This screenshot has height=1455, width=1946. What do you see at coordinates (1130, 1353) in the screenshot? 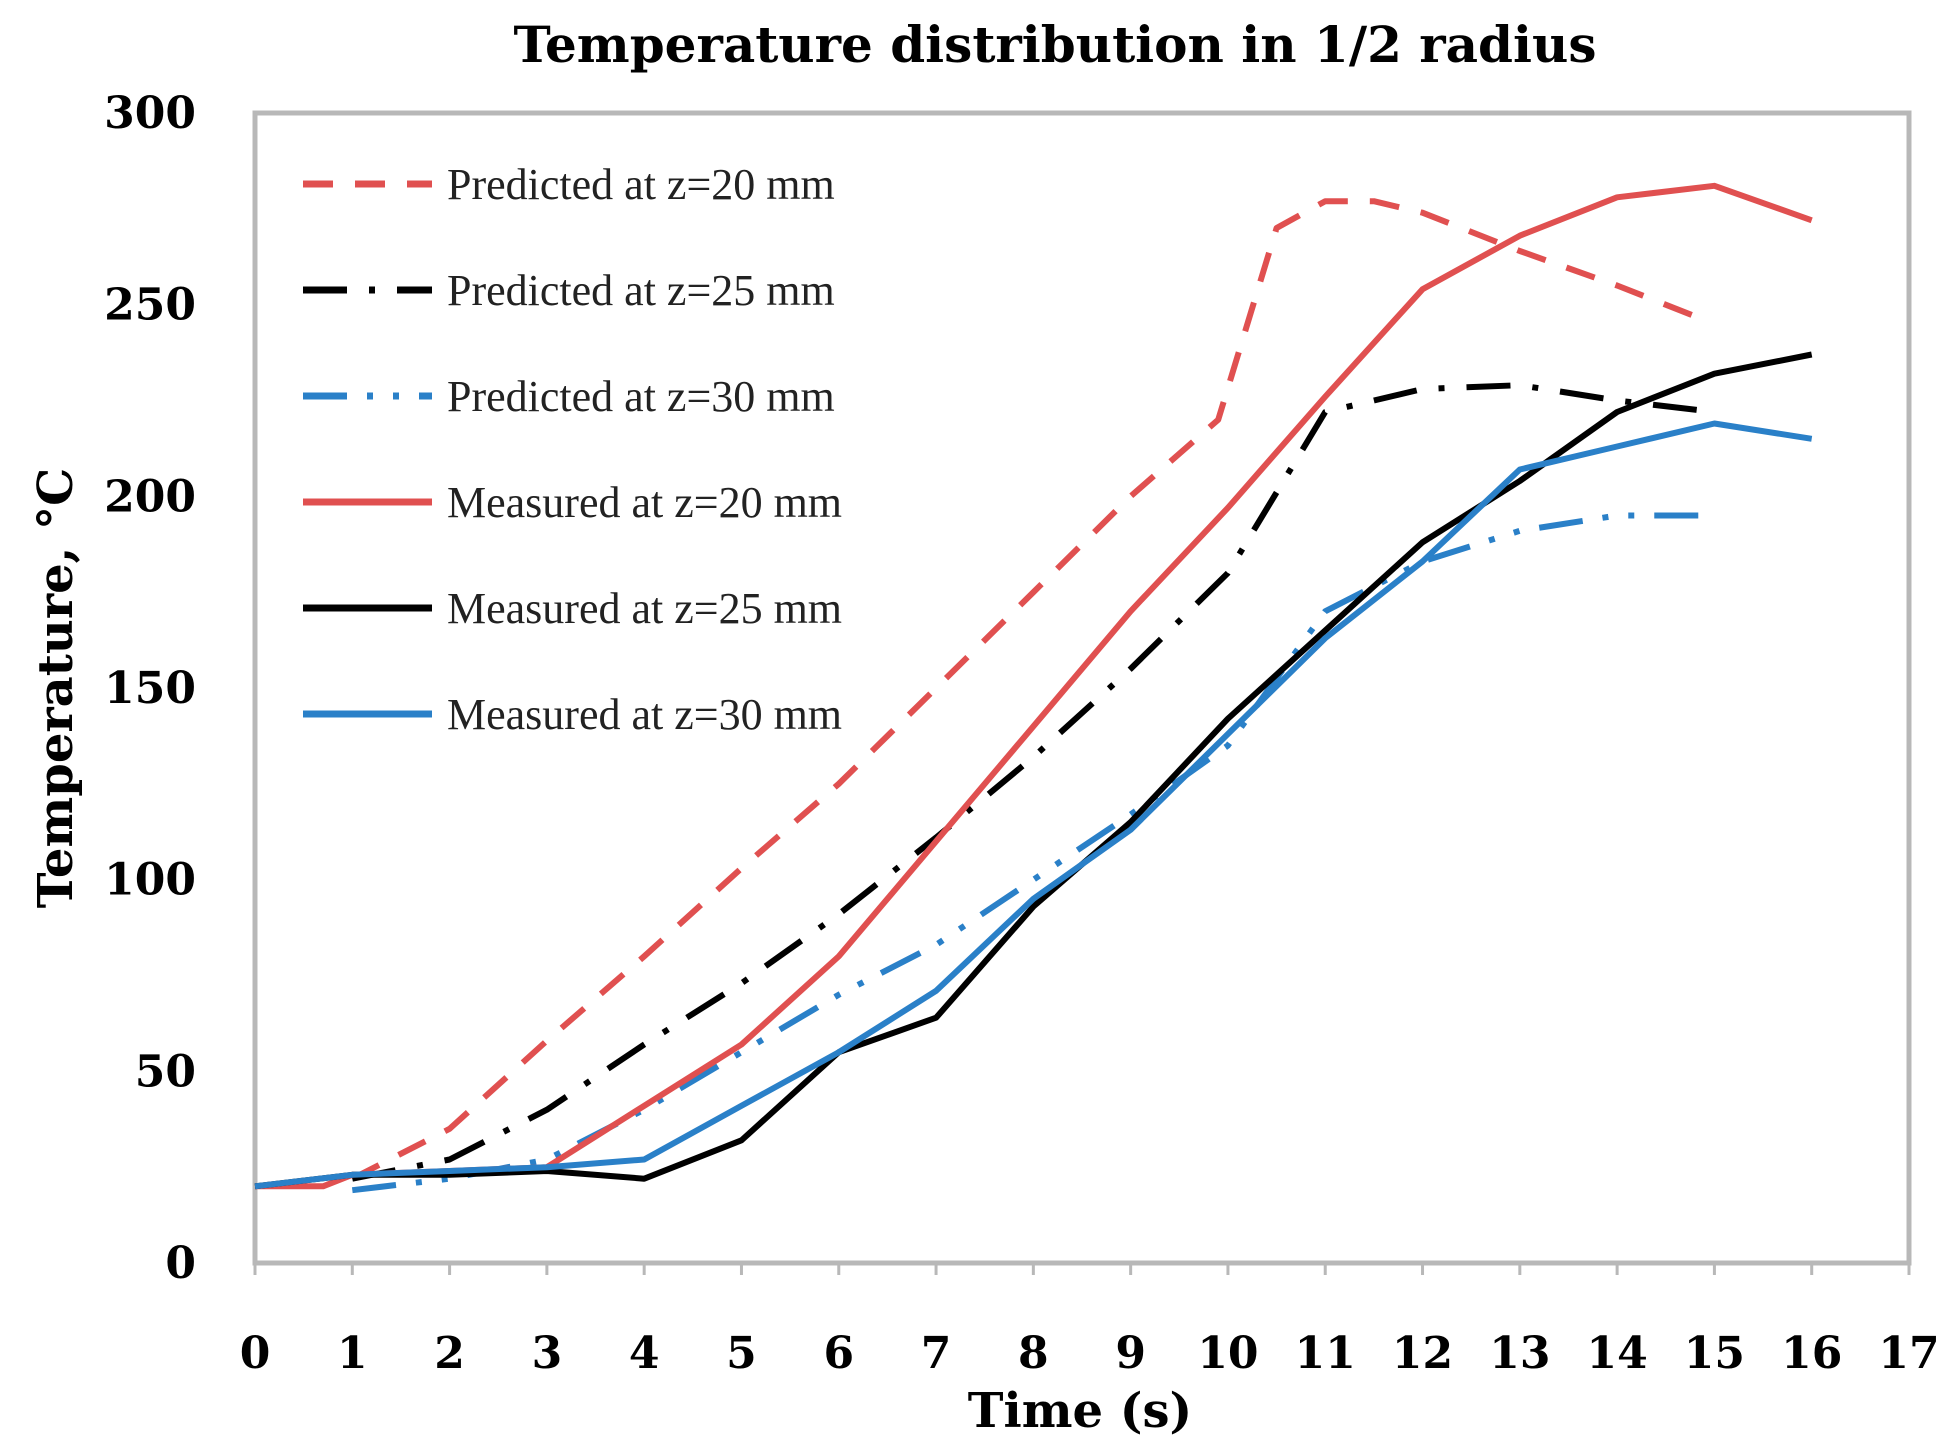
I see `x-tick-label: 9` at bounding box center [1130, 1353].